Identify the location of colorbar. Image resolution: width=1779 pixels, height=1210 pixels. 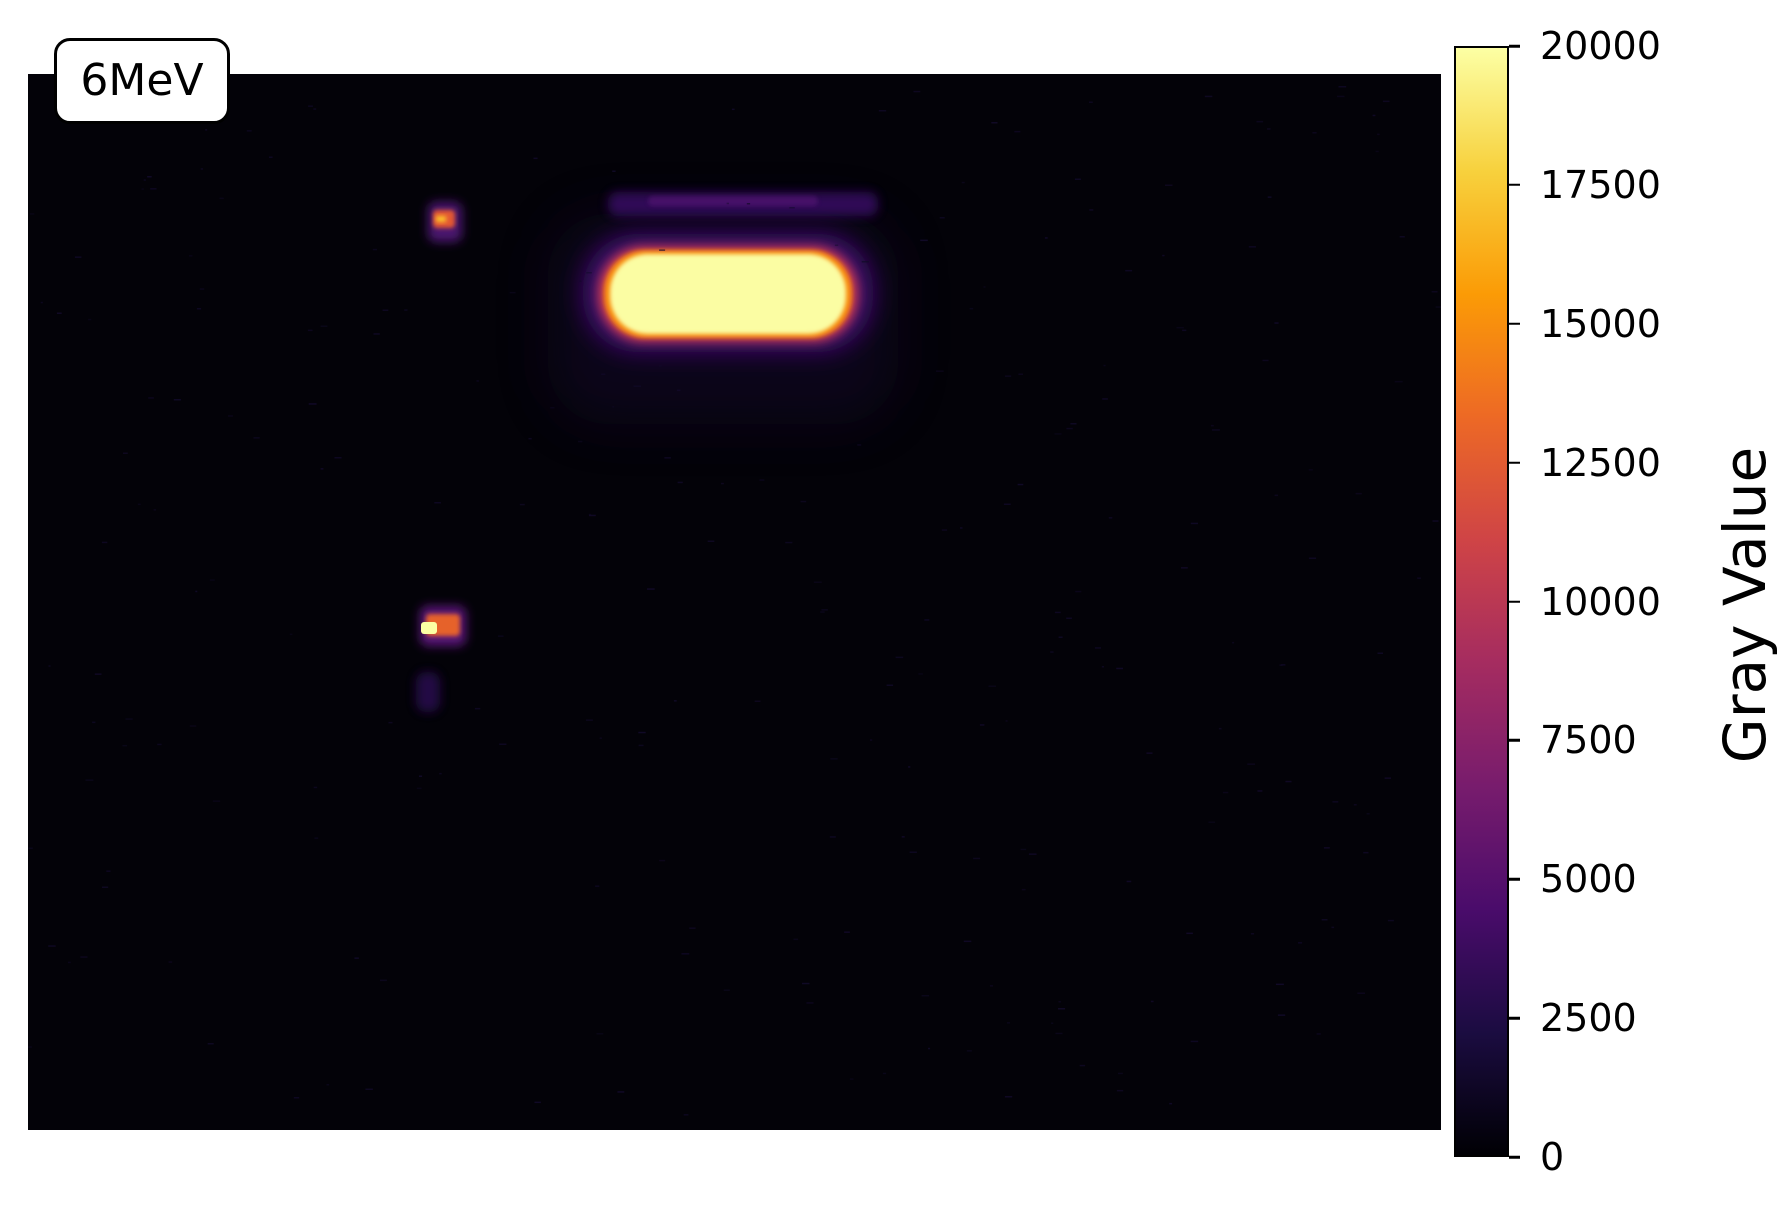
(1481, 601).